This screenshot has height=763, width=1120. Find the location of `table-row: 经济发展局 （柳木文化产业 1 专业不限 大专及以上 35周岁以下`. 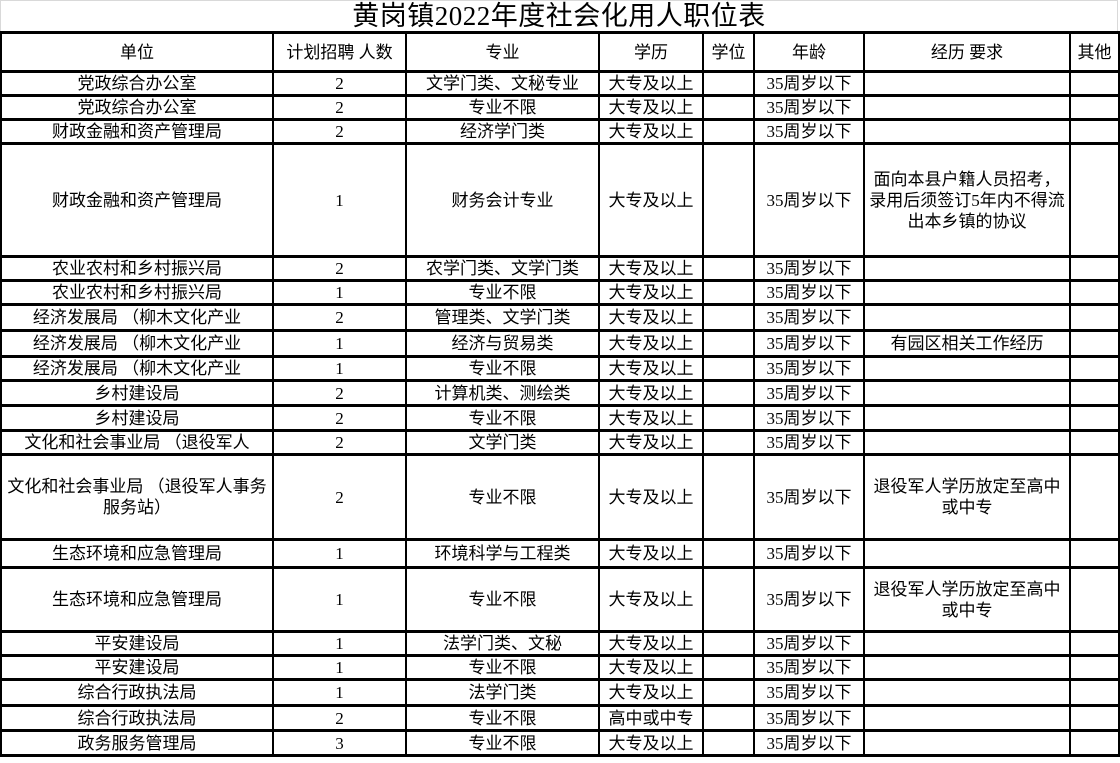

table-row: 经济发展局 （柳木文化产业 1 专业不限 大专及以上 35周岁以下 is located at coordinates (560, 368).